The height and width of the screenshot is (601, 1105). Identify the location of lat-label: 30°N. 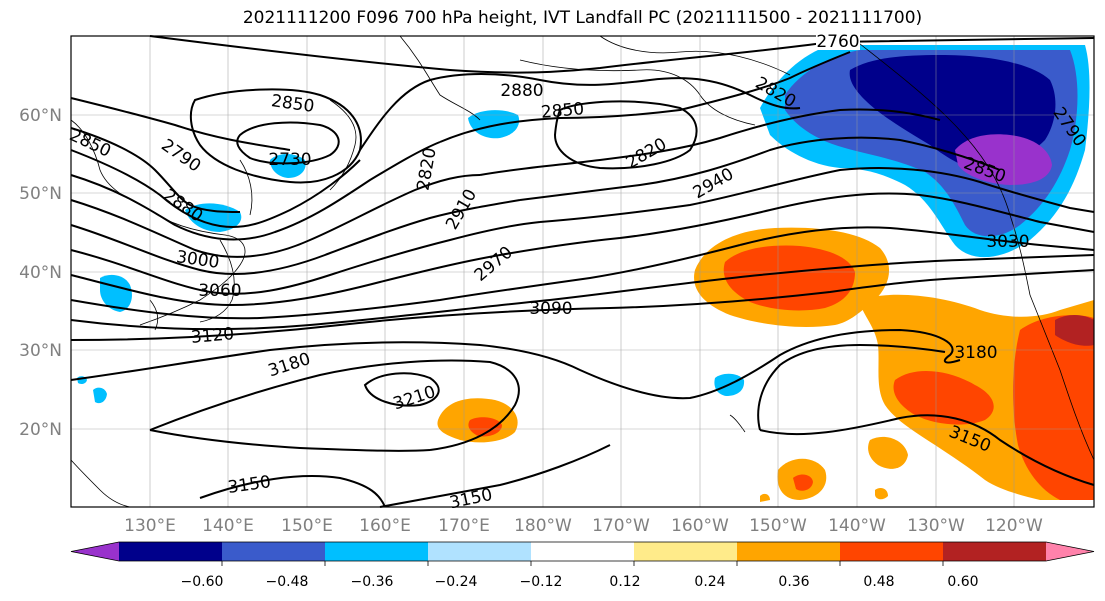
(40, 351).